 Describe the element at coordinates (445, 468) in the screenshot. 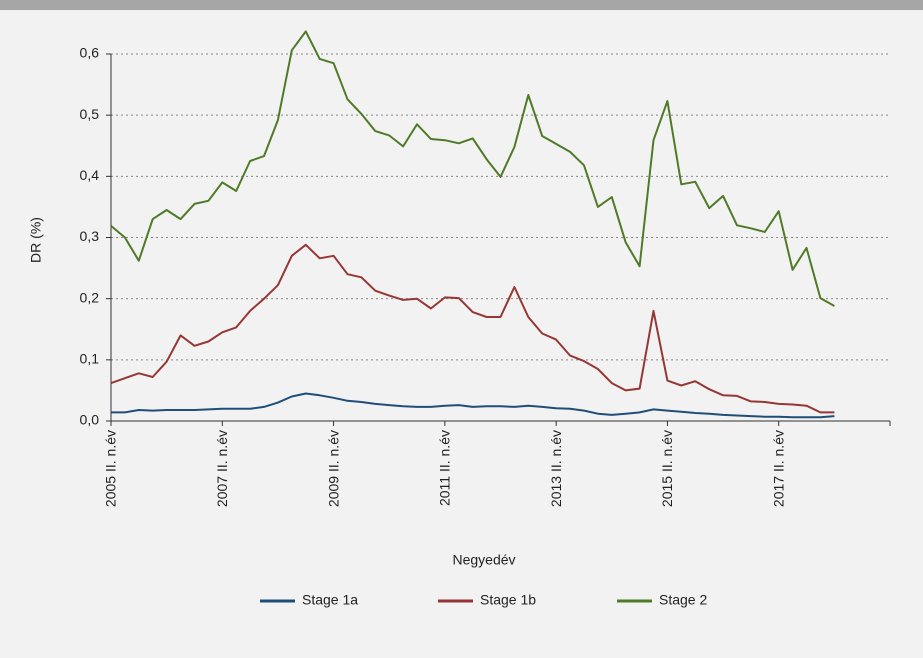

I see `x-tick-label: 2011 II. n.év` at that location.